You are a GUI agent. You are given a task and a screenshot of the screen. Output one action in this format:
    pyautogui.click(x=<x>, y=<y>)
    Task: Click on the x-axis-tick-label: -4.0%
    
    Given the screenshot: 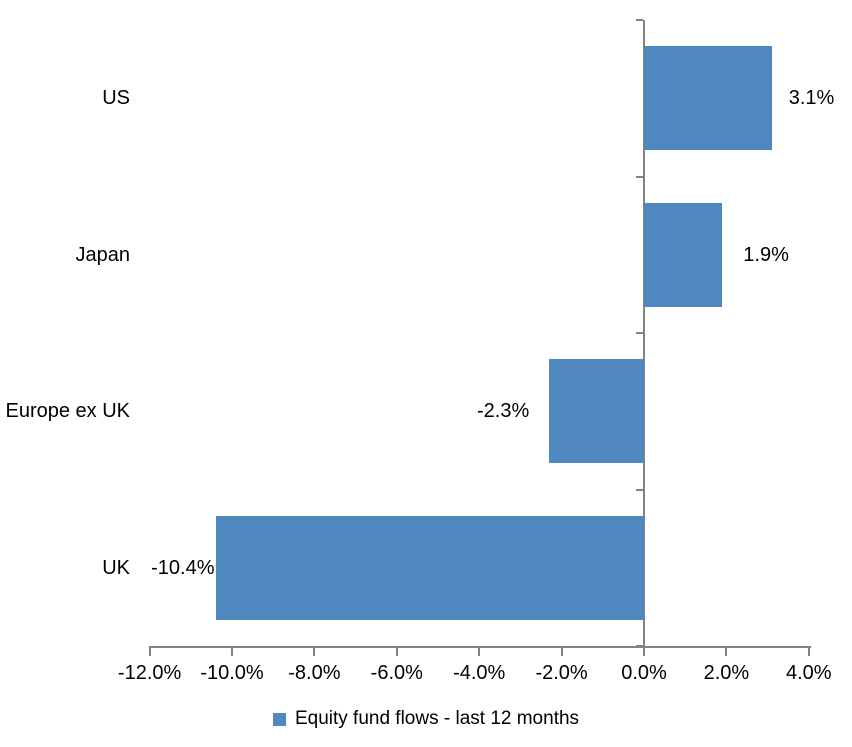 What is the action you would take?
    pyautogui.click(x=479, y=673)
    